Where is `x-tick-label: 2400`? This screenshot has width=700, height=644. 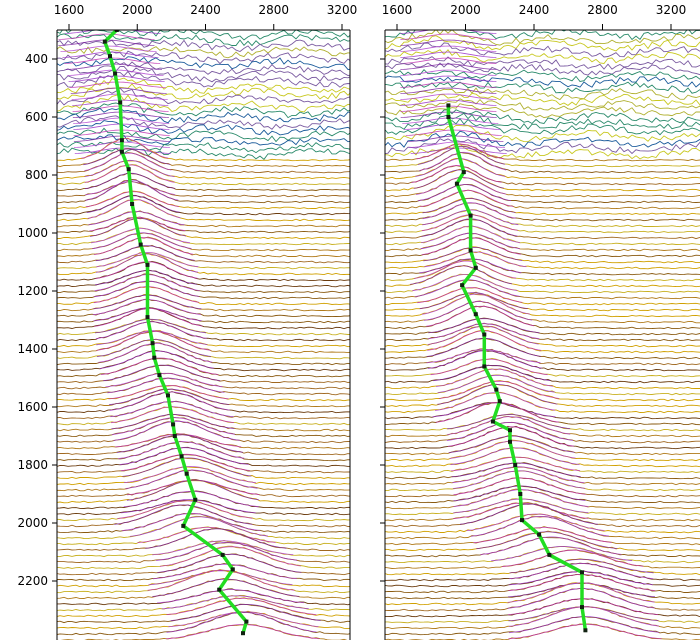
x-tick-label: 2400 is located at coordinates (205, 10).